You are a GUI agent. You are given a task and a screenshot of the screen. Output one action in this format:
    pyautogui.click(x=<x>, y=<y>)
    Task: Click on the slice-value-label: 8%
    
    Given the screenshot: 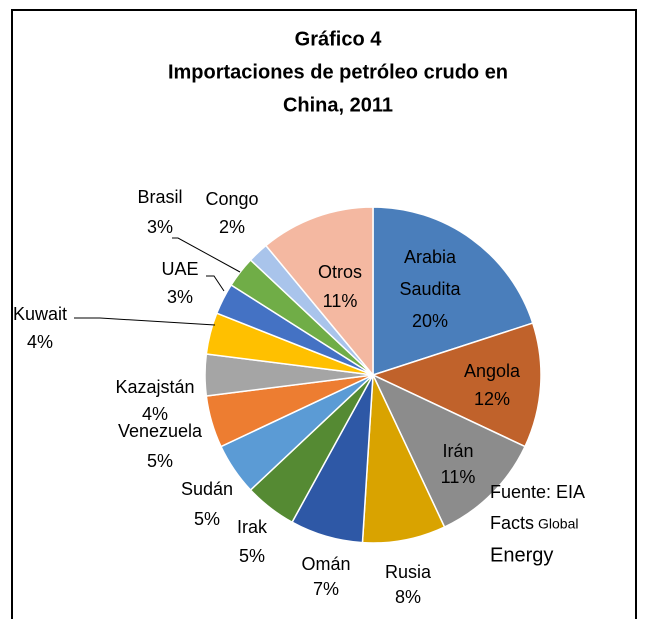 What is the action you would take?
    pyautogui.click(x=408, y=597)
    